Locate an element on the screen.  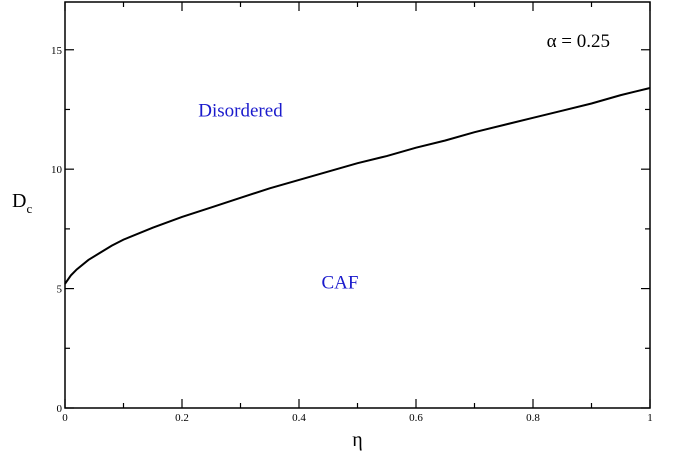
parameter-label: α = 0.25 is located at coordinates (578, 41).